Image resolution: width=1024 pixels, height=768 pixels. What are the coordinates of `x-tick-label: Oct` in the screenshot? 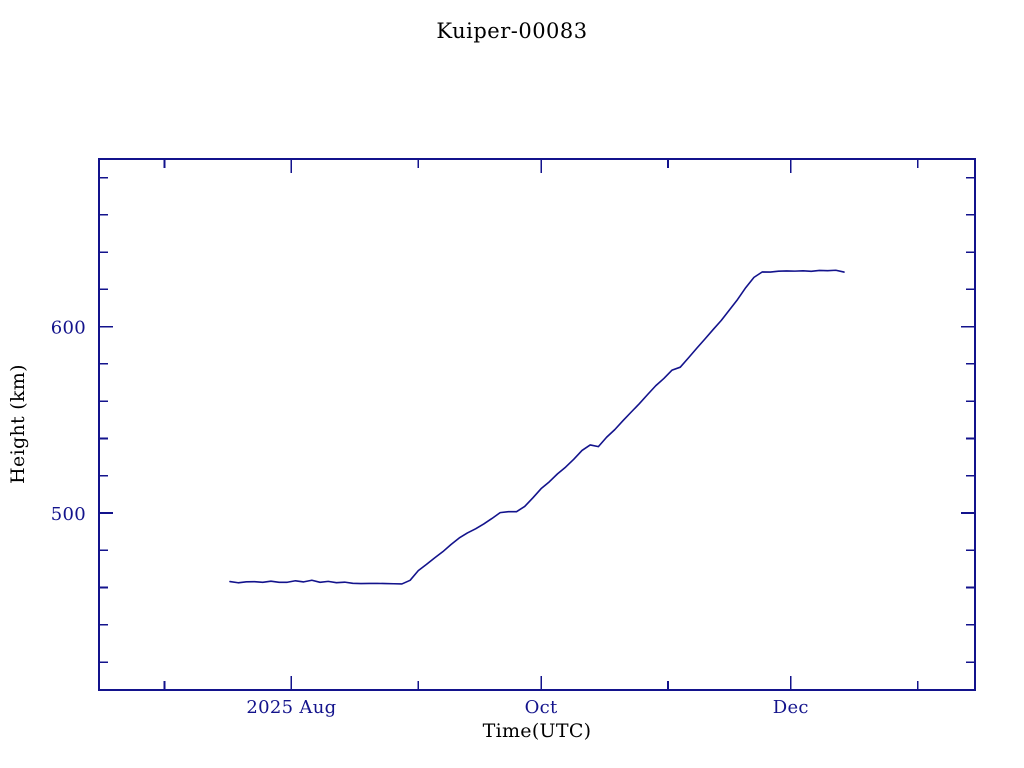 It's located at (541, 707).